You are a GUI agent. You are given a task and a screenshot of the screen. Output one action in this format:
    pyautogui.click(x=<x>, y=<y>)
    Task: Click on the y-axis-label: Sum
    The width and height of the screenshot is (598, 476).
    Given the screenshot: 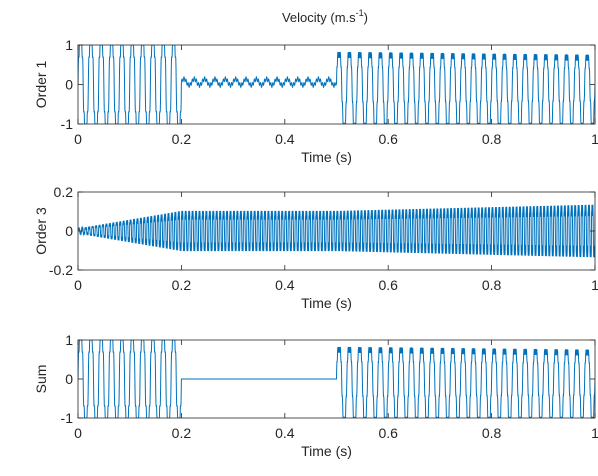 What is the action you would take?
    pyautogui.click(x=41, y=379)
    